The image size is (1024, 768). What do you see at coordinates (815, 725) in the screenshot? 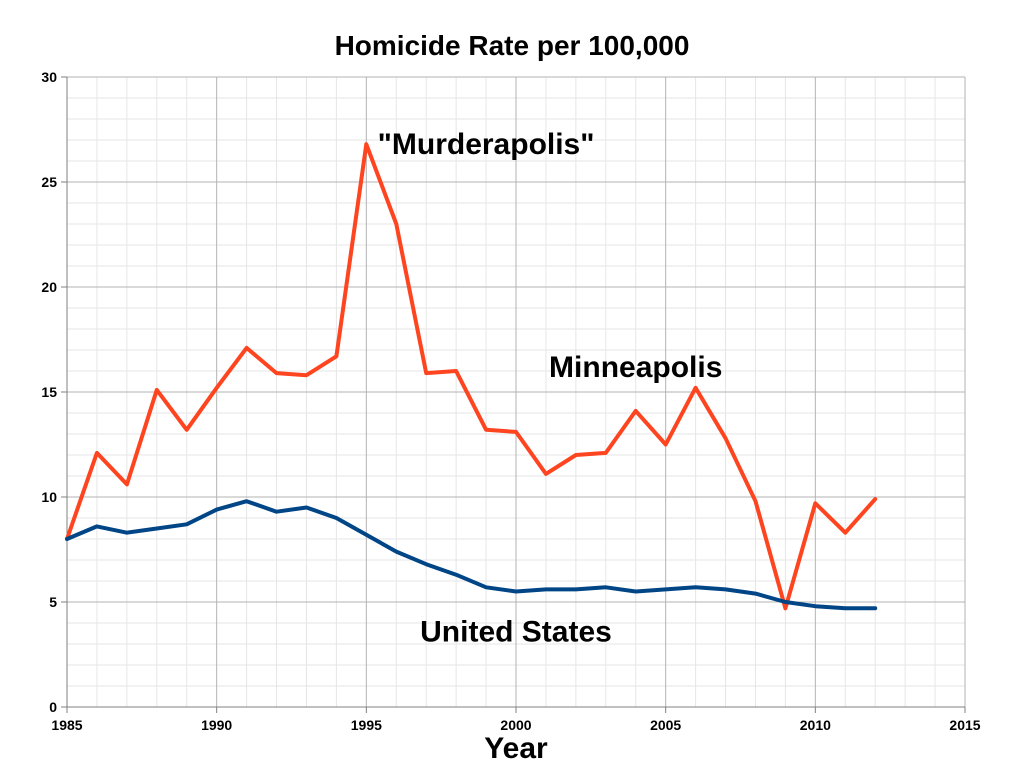
I see `x-tick-label: 2010` at bounding box center [815, 725].